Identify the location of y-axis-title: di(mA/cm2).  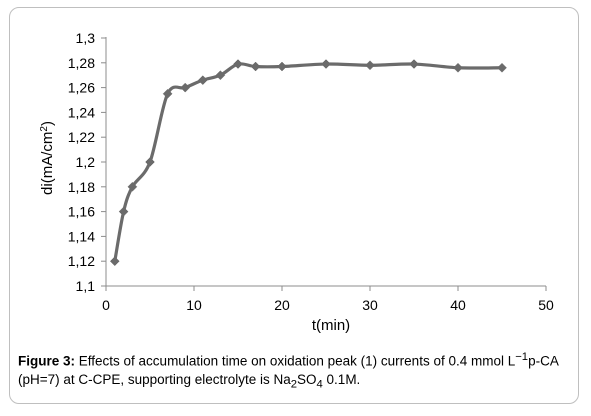
(48, 158).